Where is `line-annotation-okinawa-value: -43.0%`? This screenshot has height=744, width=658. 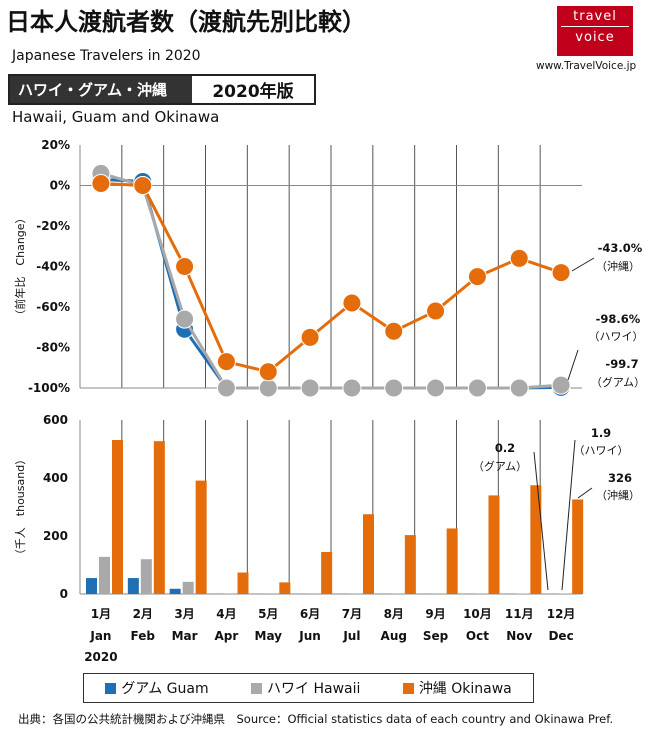
line-annotation-okinawa-value: -43.0% is located at coordinates (620, 248).